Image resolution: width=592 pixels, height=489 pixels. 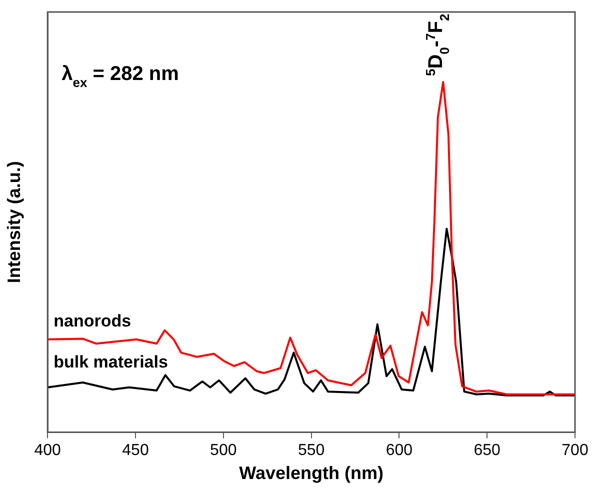 I want to click on x-tick-label: 500, so click(x=223, y=451).